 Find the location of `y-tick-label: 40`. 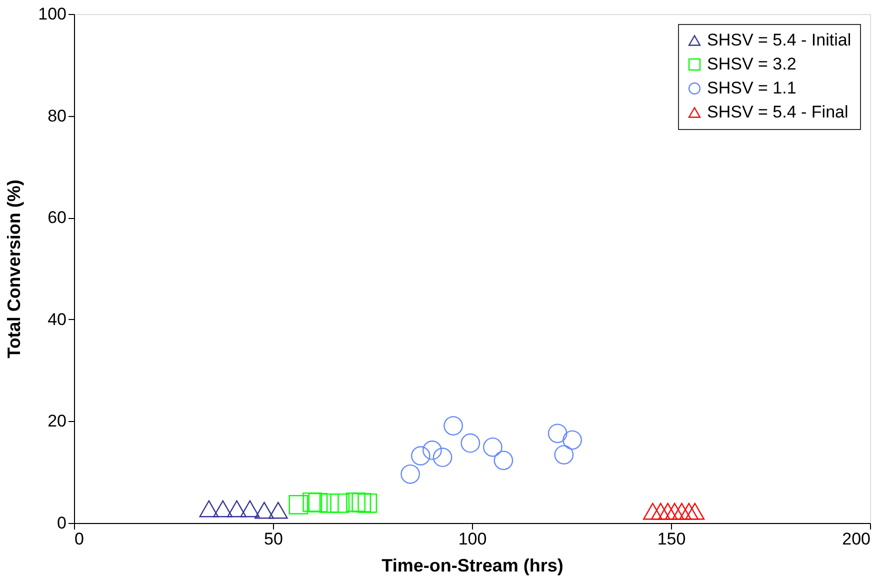

y-tick-label: 40 is located at coordinates (57, 319).